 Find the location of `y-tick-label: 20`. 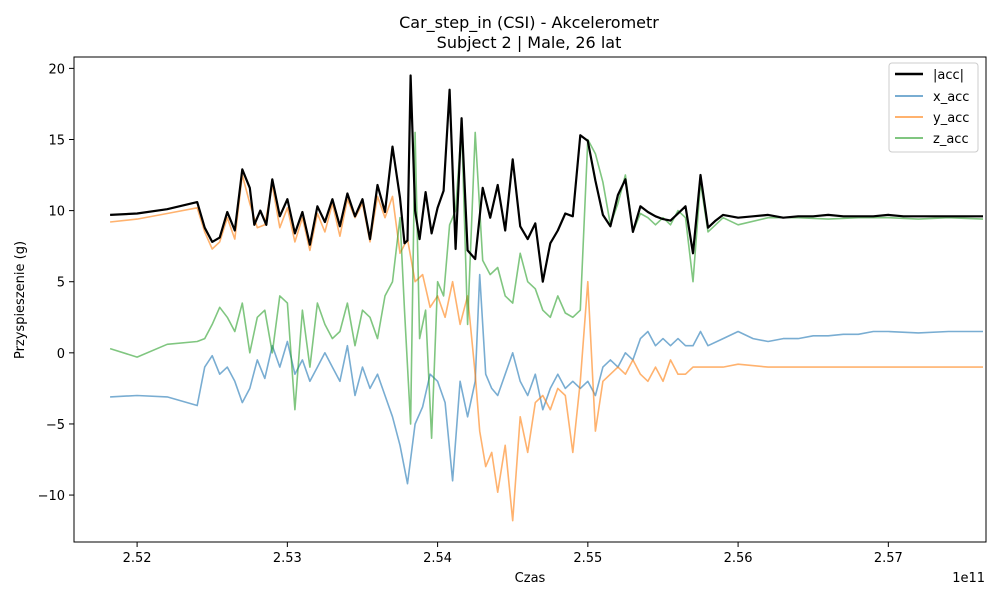

y-tick-label: 20 is located at coordinates (56, 69).